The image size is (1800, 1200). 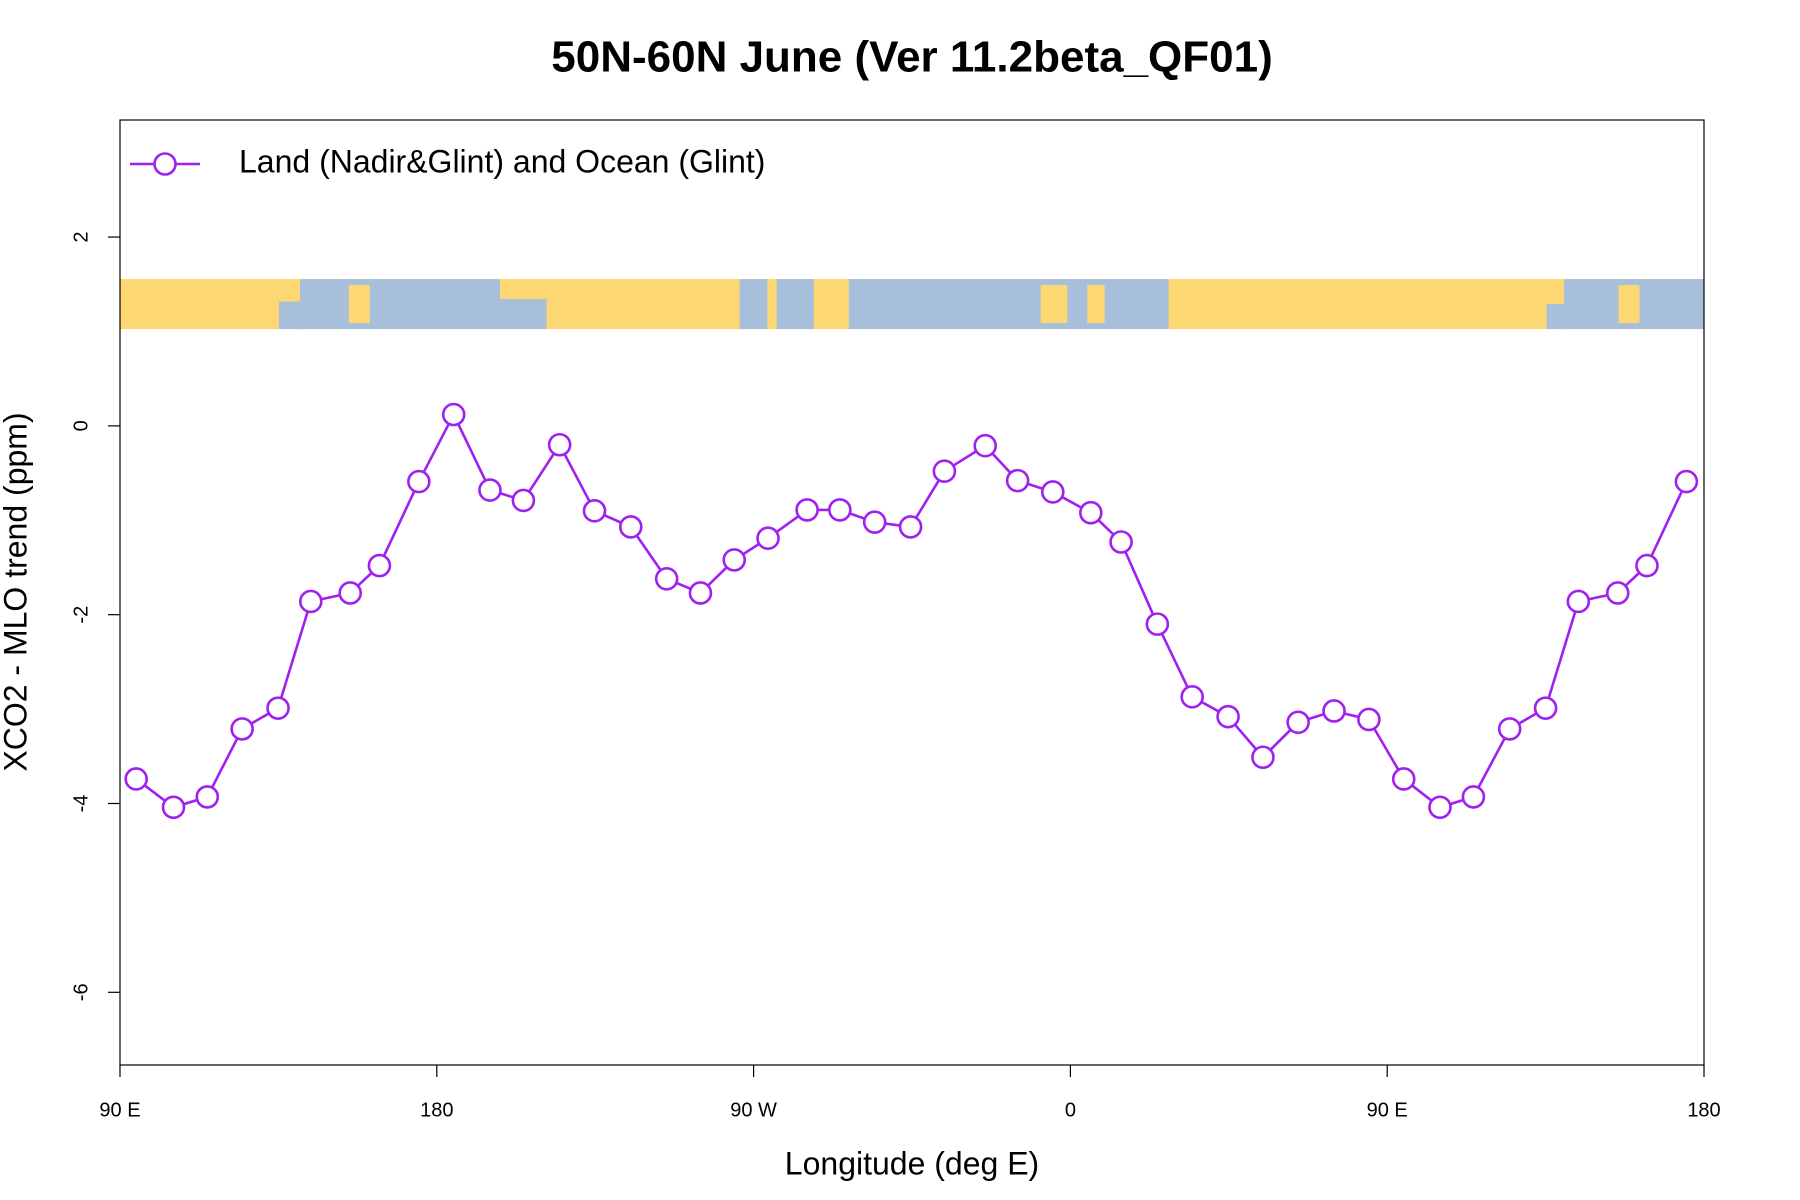 What do you see at coordinates (502, 161) in the screenshot?
I see `legend-label: Land (Nadir&Glint) and Ocean (Glint)` at bounding box center [502, 161].